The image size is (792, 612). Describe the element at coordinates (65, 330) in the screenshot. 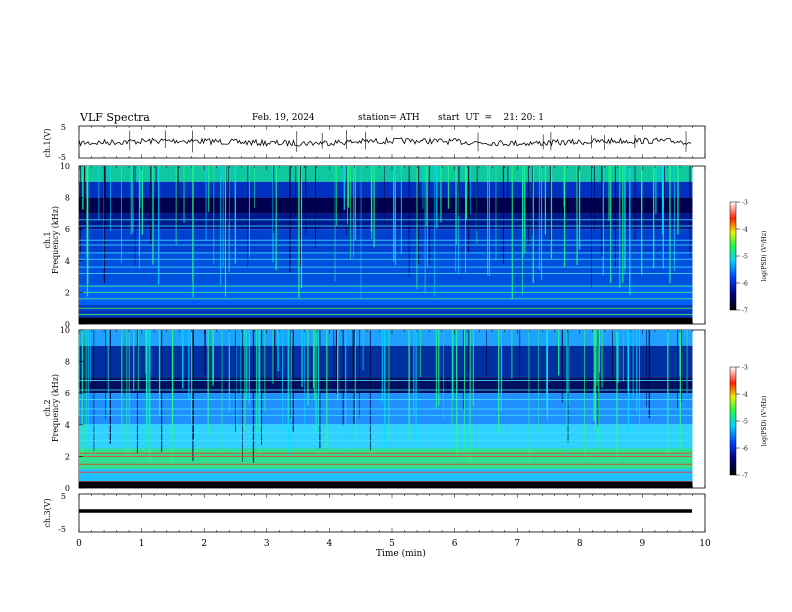

I see `ch2-spectrogram-ytick-label: 10` at that location.